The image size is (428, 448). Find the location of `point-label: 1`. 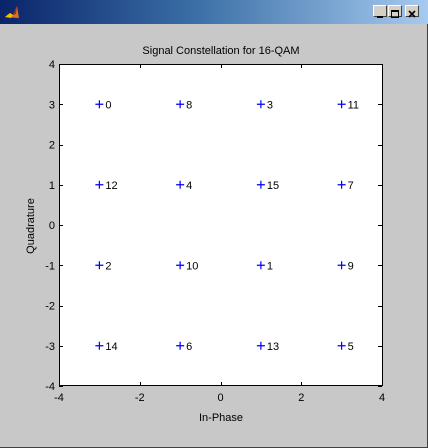

point-label: 1 is located at coordinates (270, 266).